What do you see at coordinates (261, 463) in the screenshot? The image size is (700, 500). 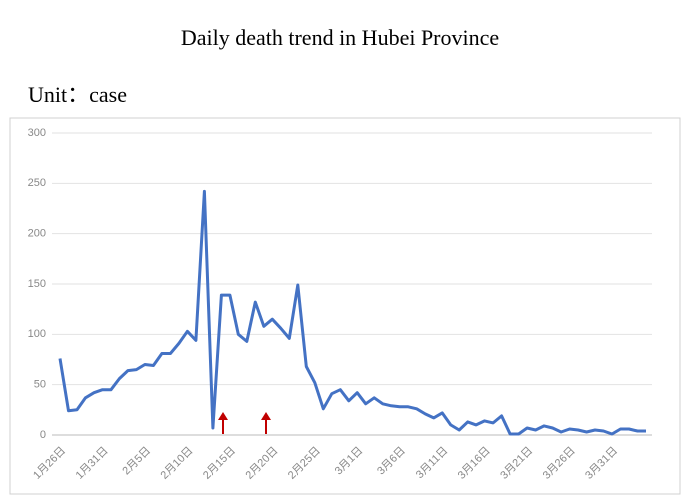 I see `x-tick-label: 2月20日` at bounding box center [261, 463].